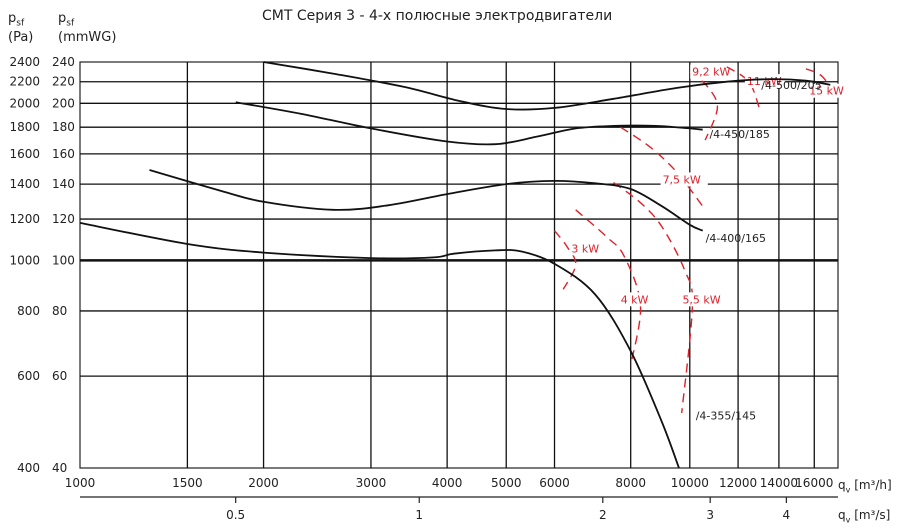  Describe the element at coordinates (662, 166) in the screenshot. I see `power-line-75kw` at that location.